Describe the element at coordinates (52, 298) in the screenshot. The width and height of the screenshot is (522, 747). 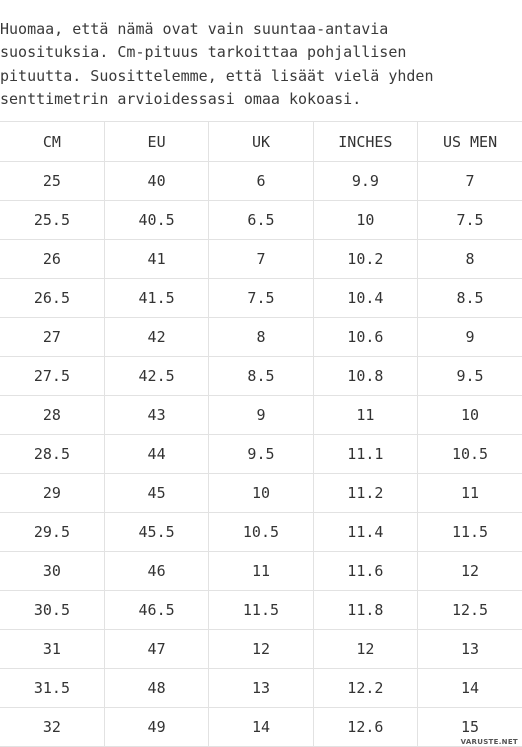
I see `cell-cm: 26.5` at that location.